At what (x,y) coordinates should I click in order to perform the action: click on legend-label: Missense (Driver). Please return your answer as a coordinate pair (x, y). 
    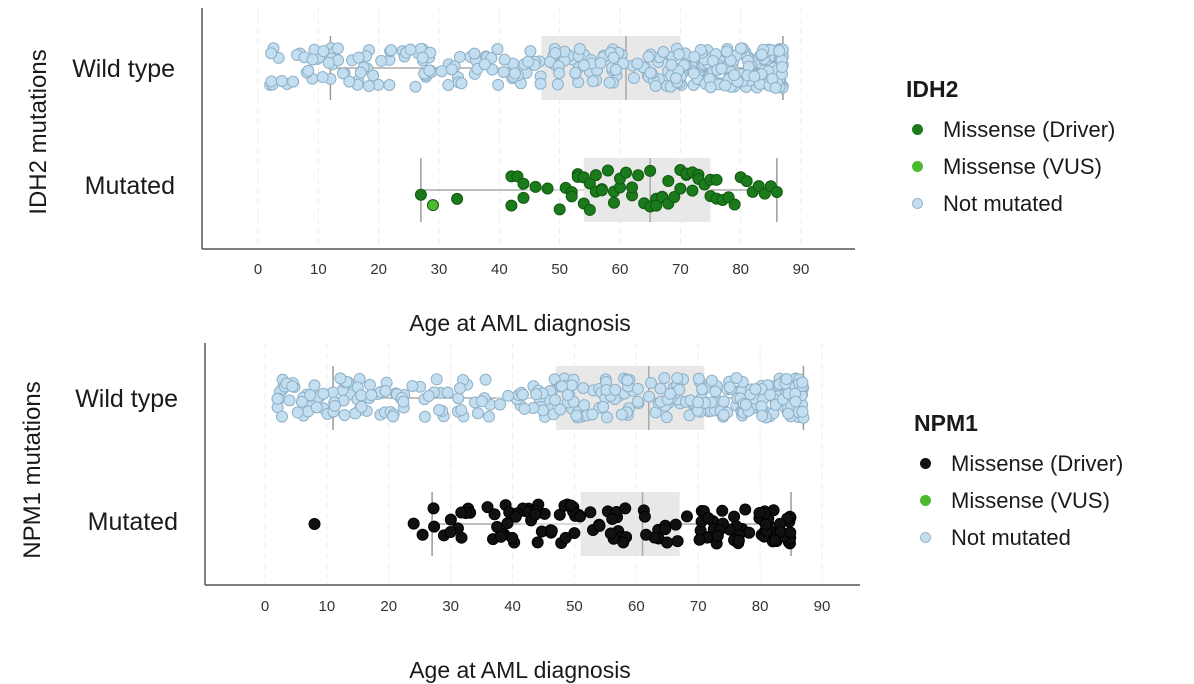
    Looking at the image, I should click on (1029, 129).